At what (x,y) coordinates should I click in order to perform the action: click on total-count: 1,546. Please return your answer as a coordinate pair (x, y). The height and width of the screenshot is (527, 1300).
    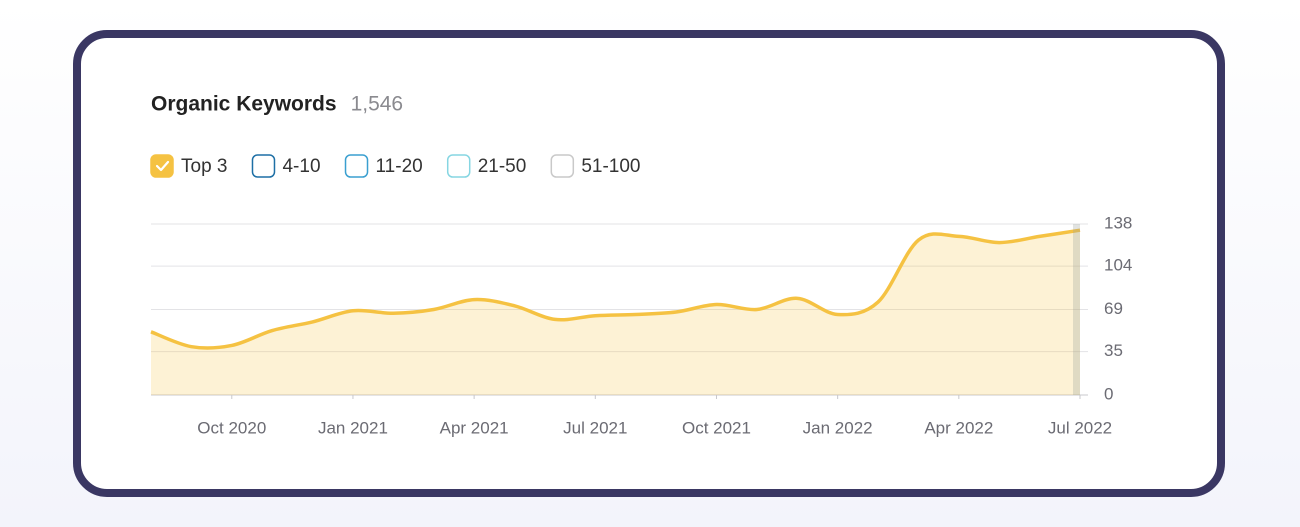
    Looking at the image, I should click on (377, 104).